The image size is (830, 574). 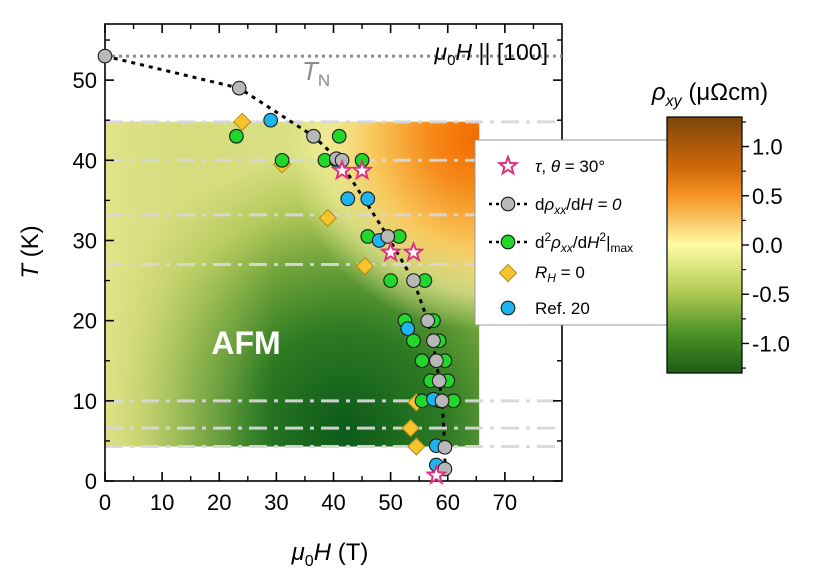 What do you see at coordinates (85, 281) in the screenshot?
I see `y-tick-labels: 0 10 20 30 40 50` at bounding box center [85, 281].